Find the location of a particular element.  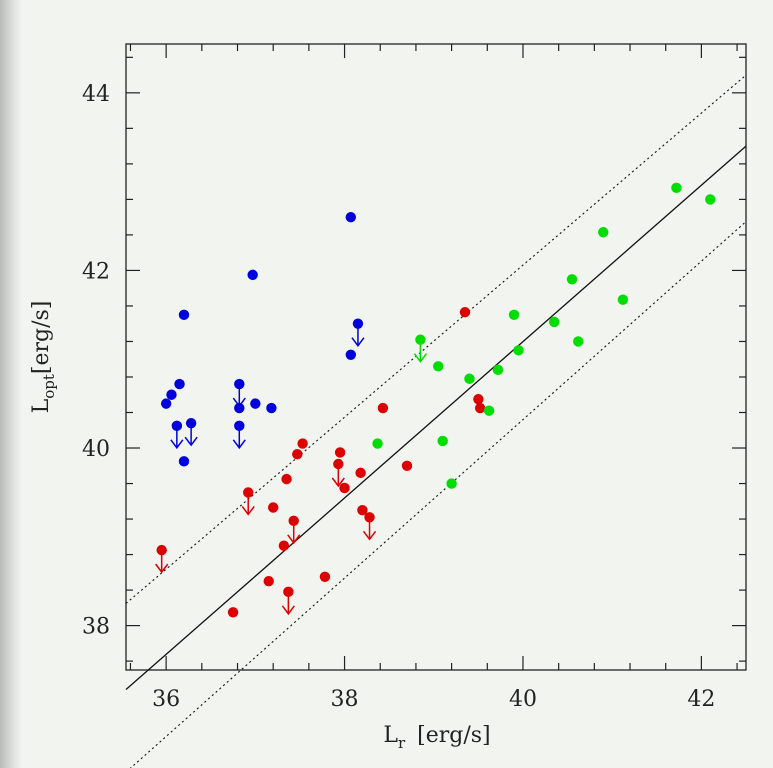

svg-text: Lopt[erg/s] is located at coordinates (43, 357).